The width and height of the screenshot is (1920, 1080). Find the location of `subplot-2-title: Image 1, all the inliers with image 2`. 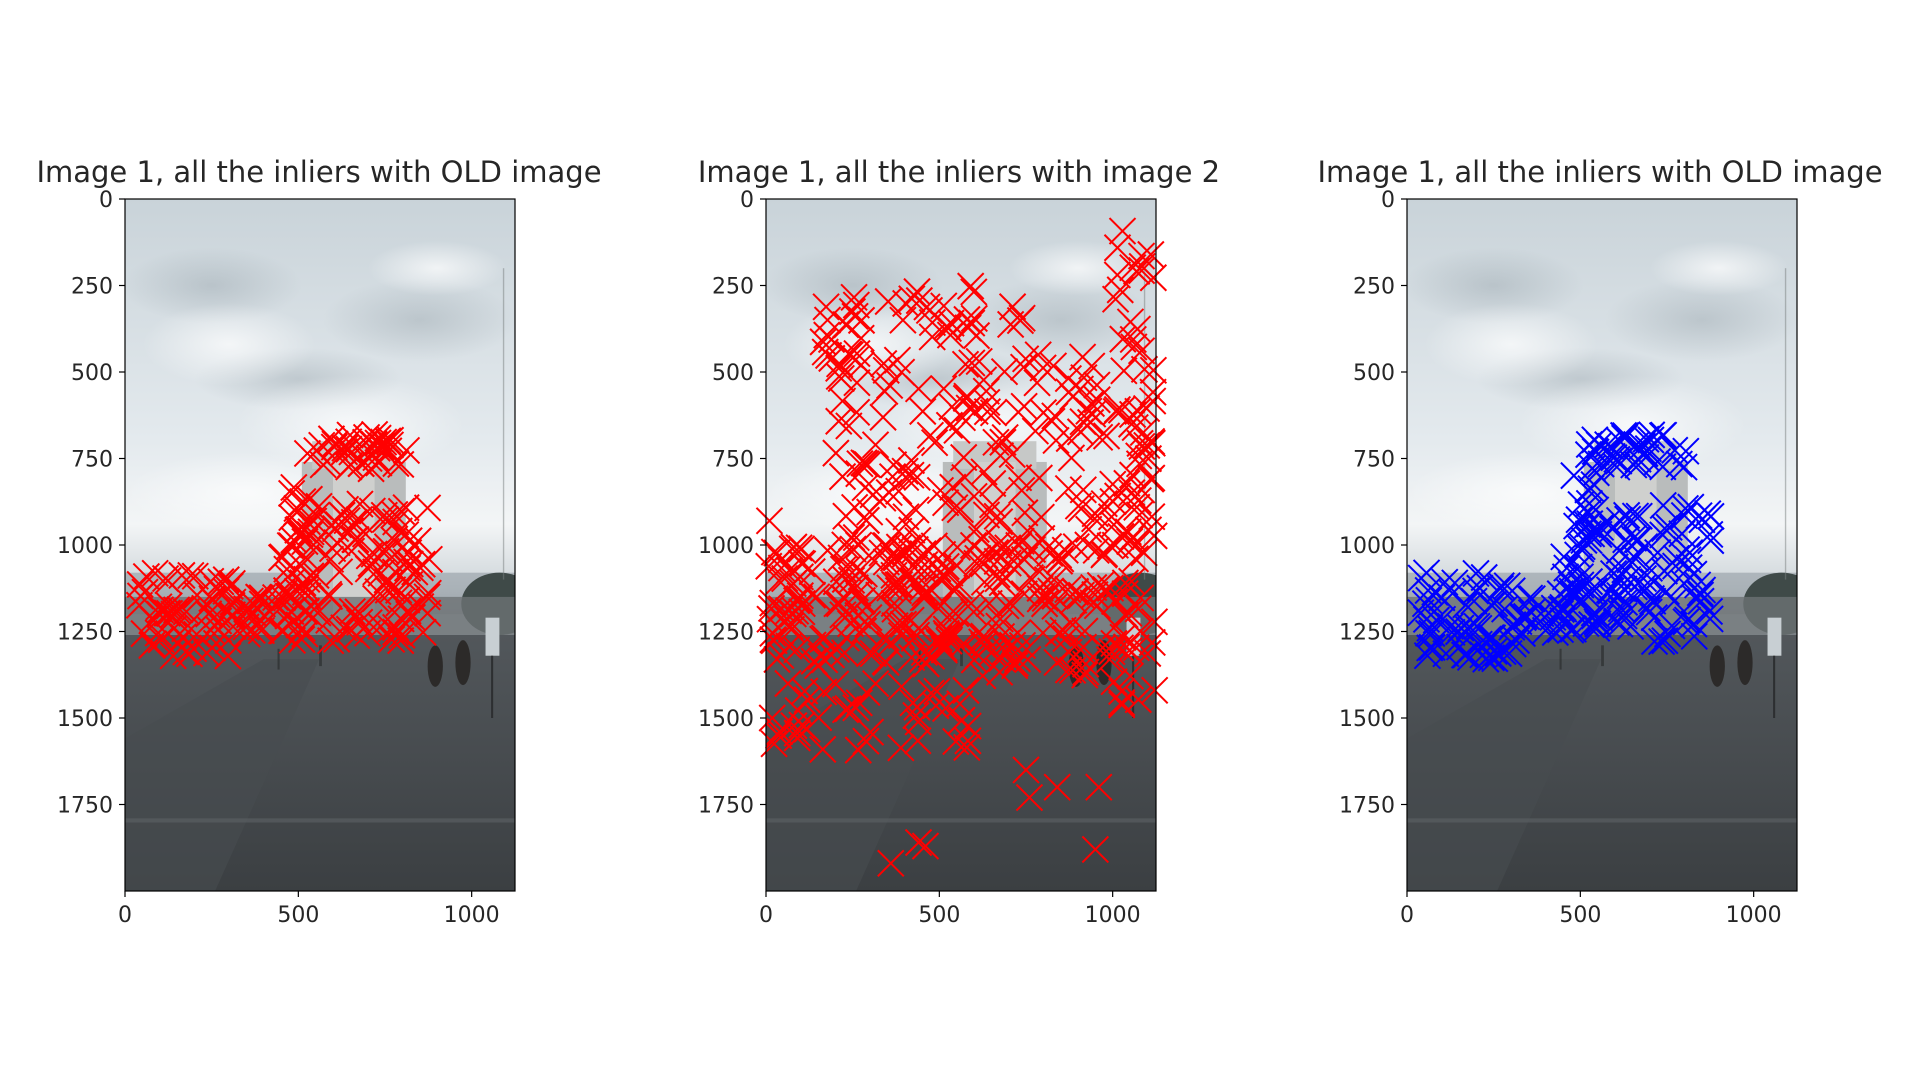

subplot-2-title: Image 1, all the inliers with image 2 is located at coordinates (959, 172).